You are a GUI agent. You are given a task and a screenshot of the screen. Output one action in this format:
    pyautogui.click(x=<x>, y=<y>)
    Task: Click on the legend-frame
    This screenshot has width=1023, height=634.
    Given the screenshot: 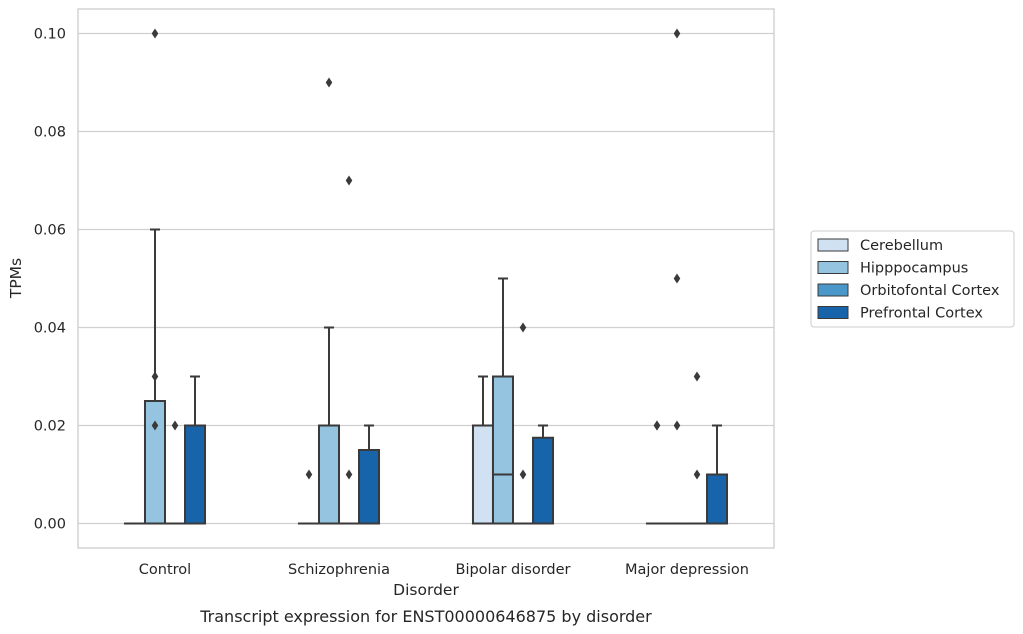 What is the action you would take?
    pyautogui.click(x=912, y=279)
    